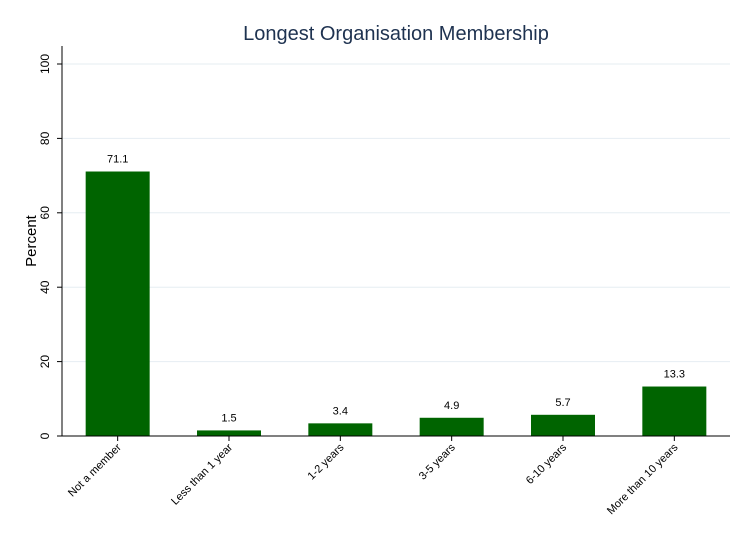 This screenshot has height=545, width=750. Describe the element at coordinates (45, 64) in the screenshot. I see `y-tick-label: 100` at that location.